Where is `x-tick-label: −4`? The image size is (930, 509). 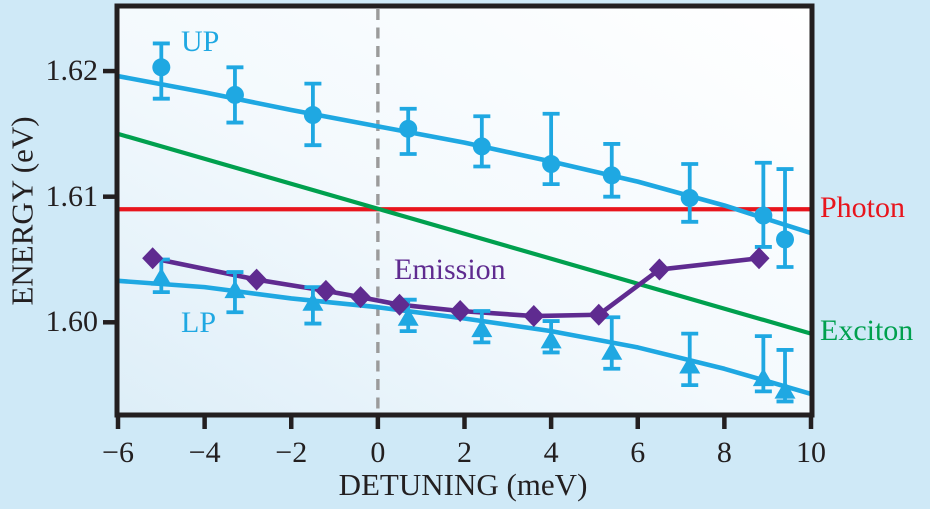
x-tick-label: −4 is located at coordinates (204, 452).